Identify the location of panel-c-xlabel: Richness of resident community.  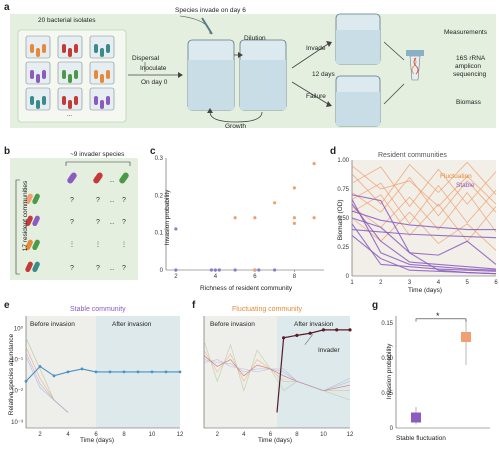
(246, 288).